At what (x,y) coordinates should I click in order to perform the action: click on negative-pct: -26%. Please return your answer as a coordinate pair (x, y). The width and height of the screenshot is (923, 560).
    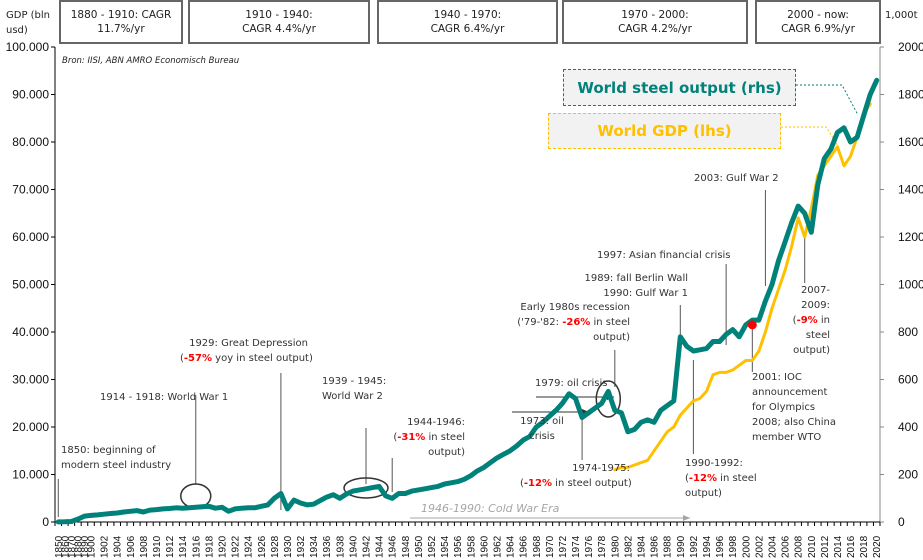
    Looking at the image, I should click on (576, 322).